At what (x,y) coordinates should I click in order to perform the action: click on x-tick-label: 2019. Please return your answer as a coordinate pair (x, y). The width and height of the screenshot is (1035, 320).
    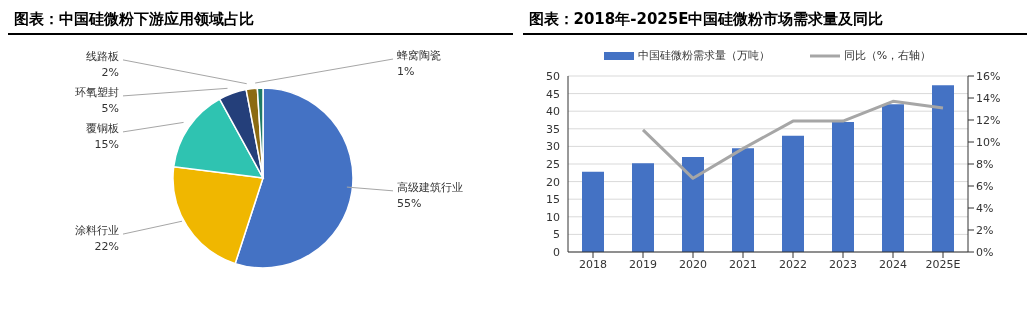
    Looking at the image, I should click on (642, 264).